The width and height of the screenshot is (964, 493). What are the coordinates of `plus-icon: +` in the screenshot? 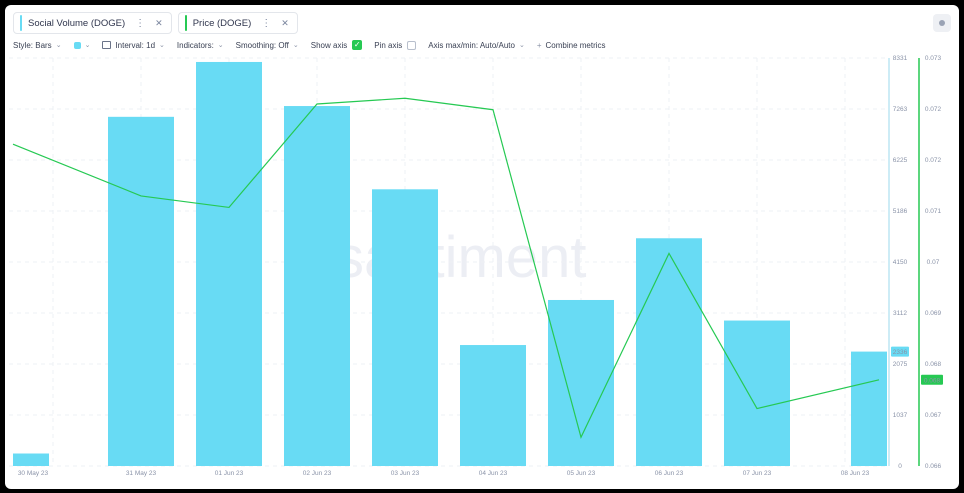 It's located at (539, 45).